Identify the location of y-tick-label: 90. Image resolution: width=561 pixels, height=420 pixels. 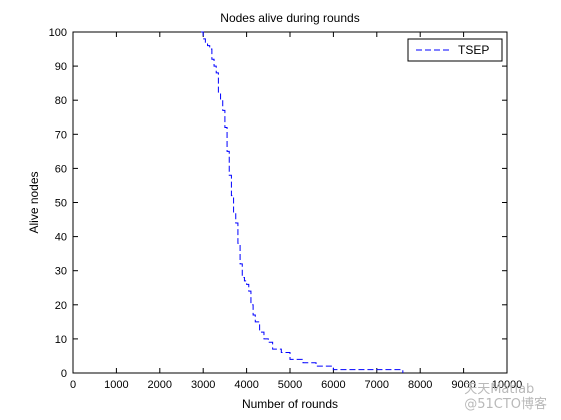
(61, 67).